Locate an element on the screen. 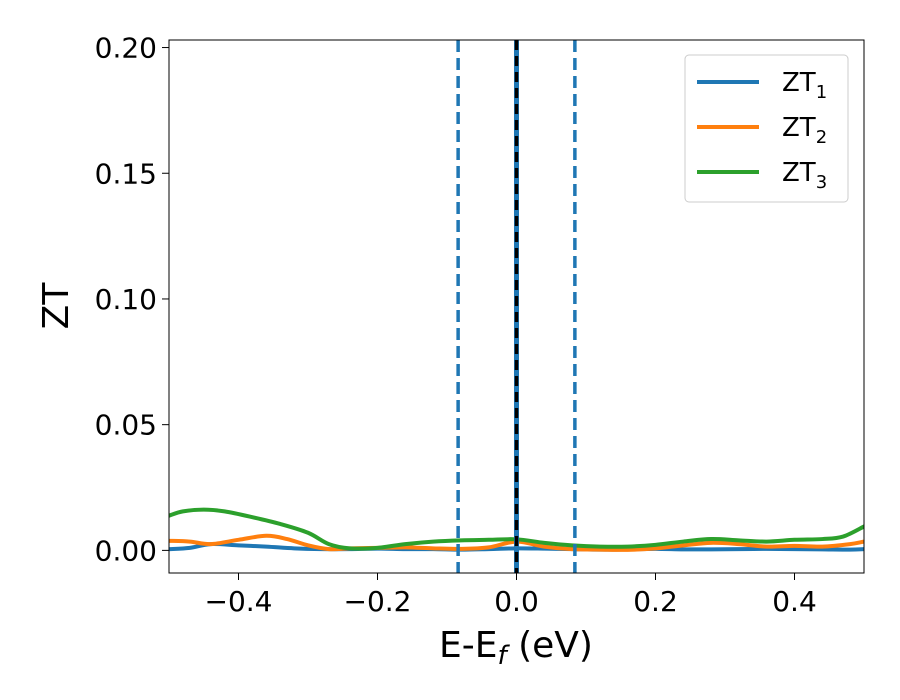 The width and height of the screenshot is (900, 700). y-axis: 0.00 0.05 0.10 0.15 0.20 is located at coordinates (132, 299).